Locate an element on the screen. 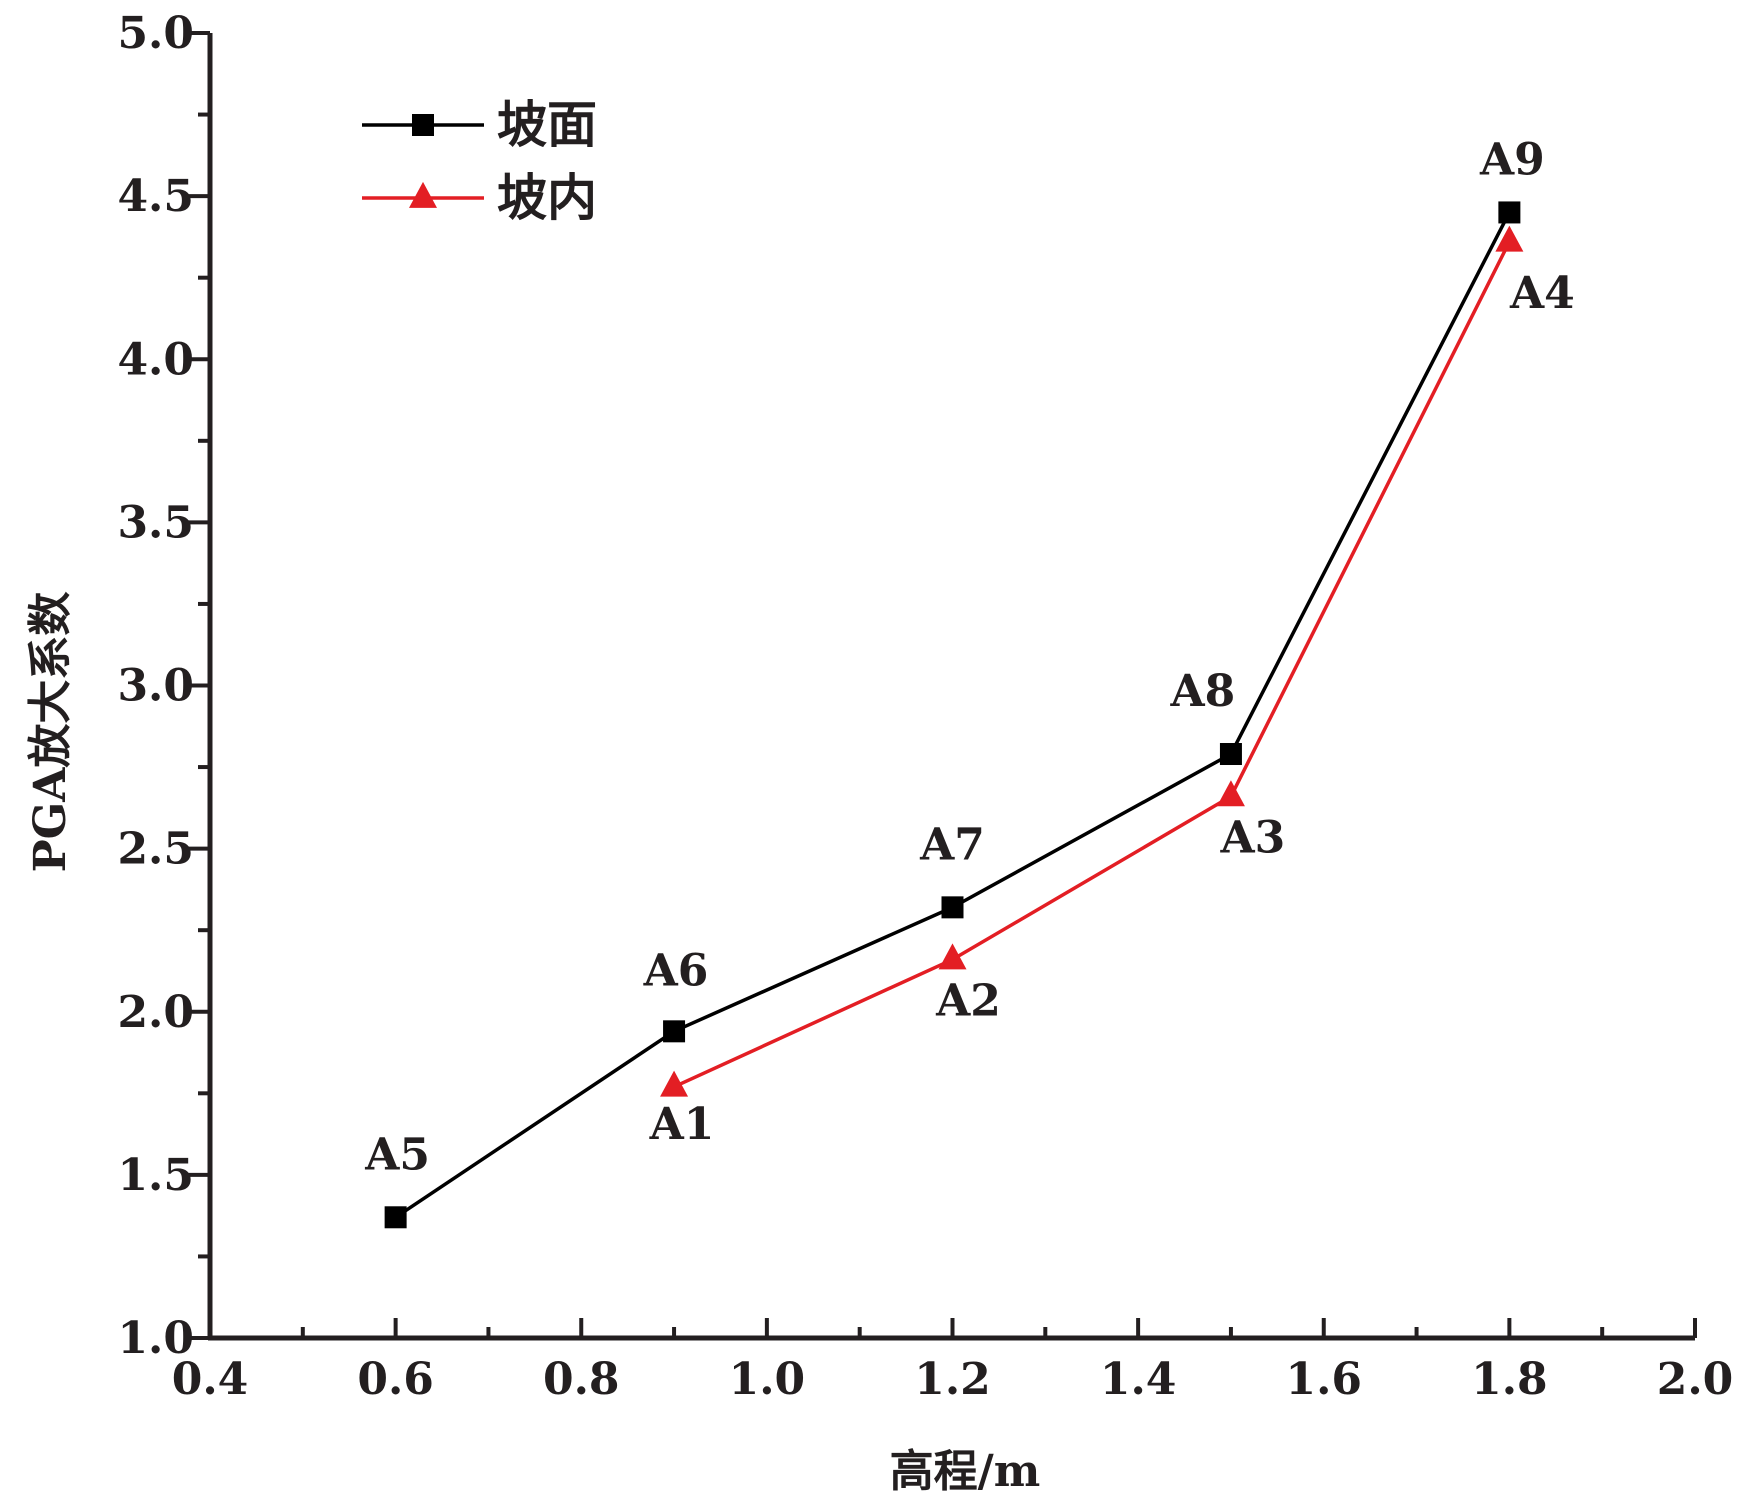 The image size is (1756, 1505). point-label: A5 is located at coordinates (397, 1154).